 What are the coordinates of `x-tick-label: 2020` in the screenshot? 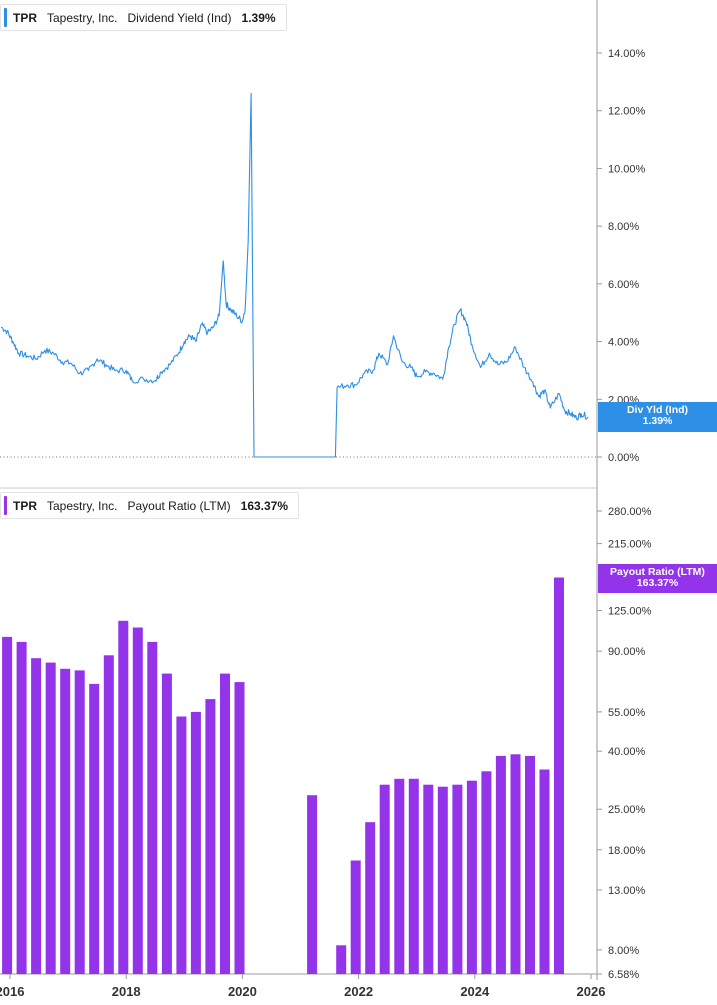 It's located at (242, 991).